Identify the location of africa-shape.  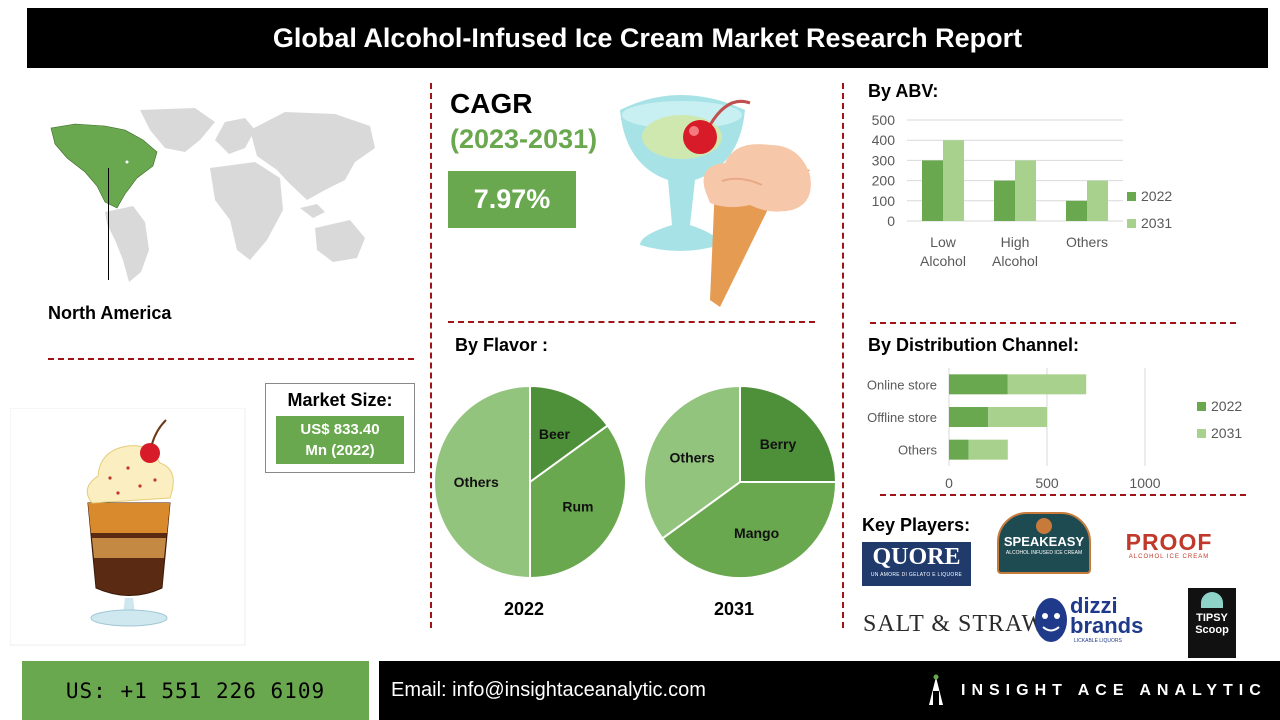
(246, 211).